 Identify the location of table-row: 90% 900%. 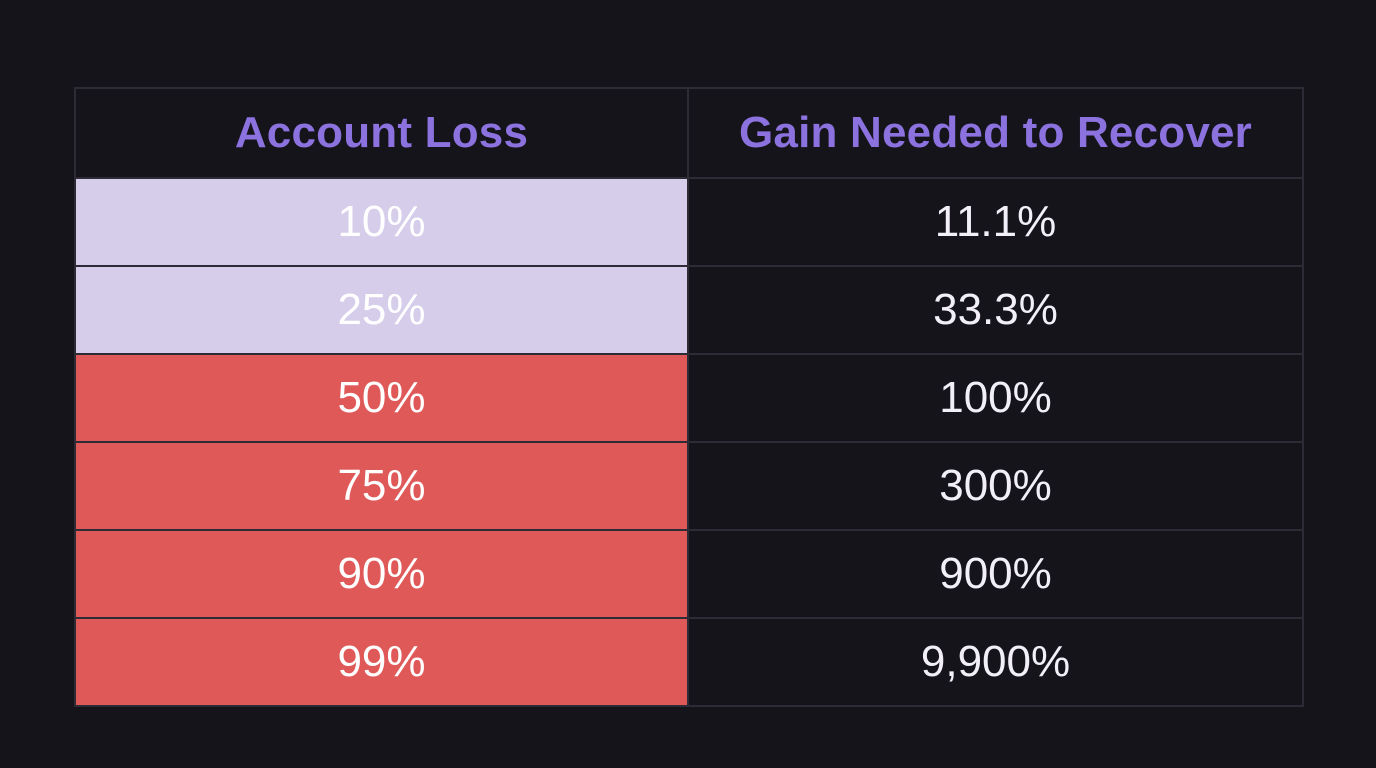
(689, 574).